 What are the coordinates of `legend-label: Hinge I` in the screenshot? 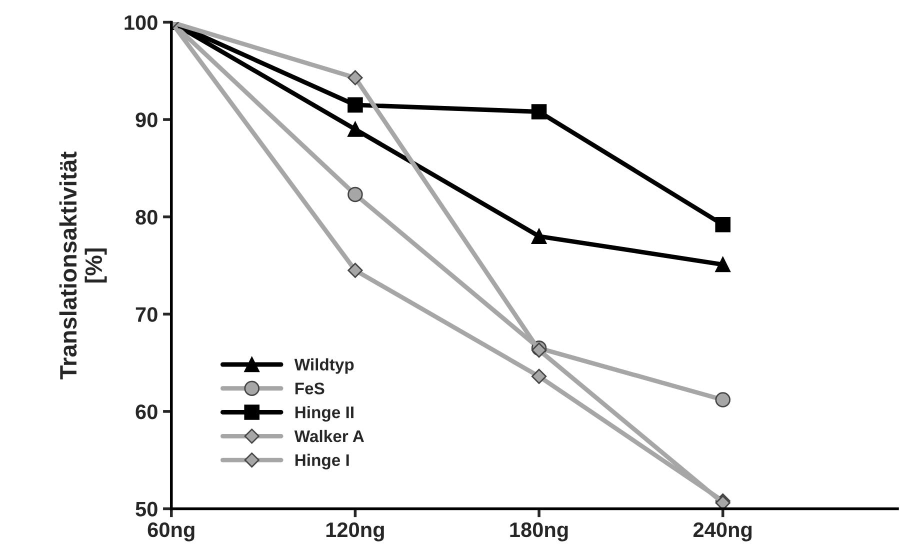 It's located at (322, 462).